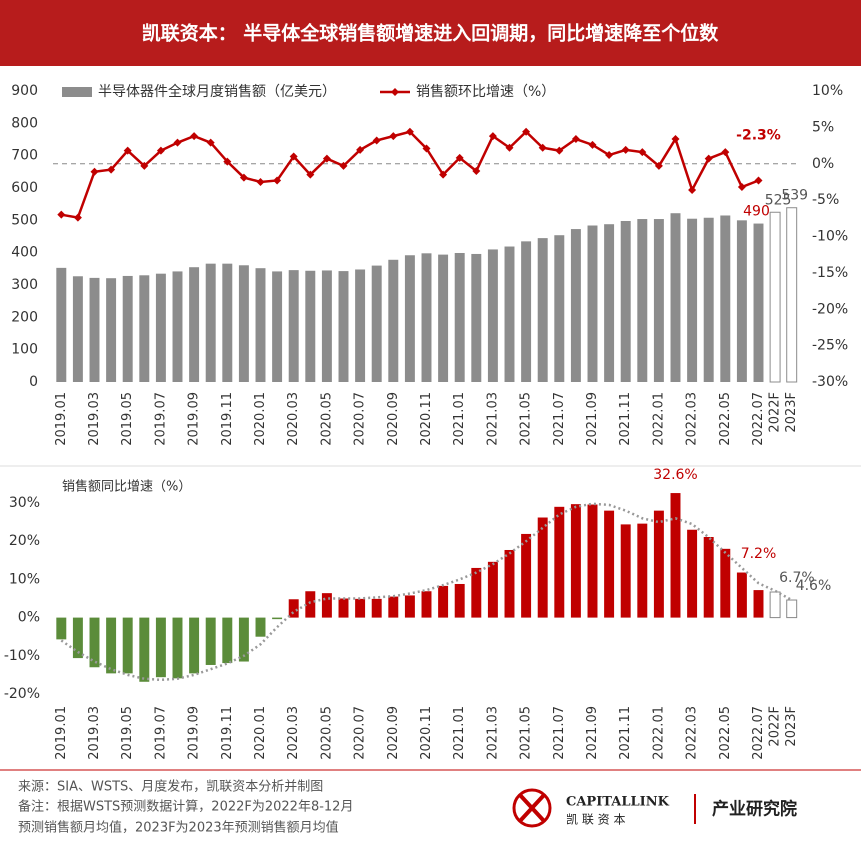 Image resolution: width=861 pixels, height=845 pixels. Describe the element at coordinates (360, 419) in the screenshot. I see `x-tick-label: 2020.07` at that location.